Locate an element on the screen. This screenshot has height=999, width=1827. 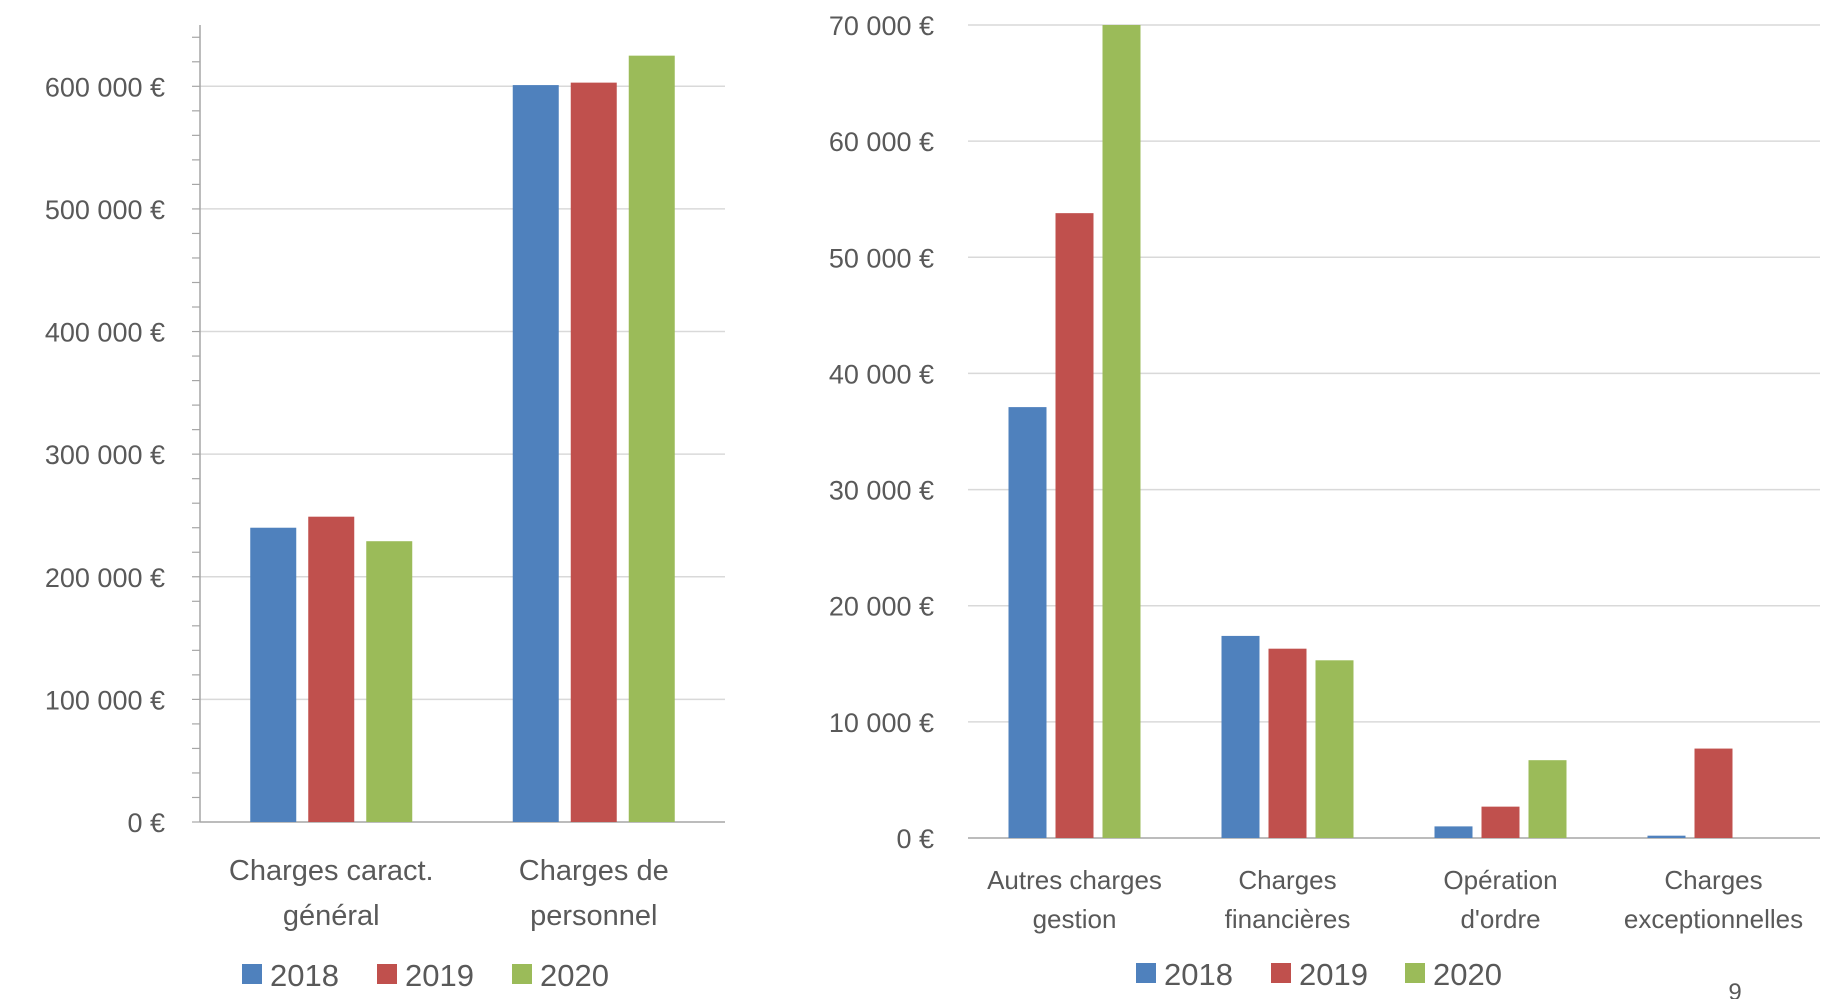
y-tick-label: 40 000 € is located at coordinates (881, 374).